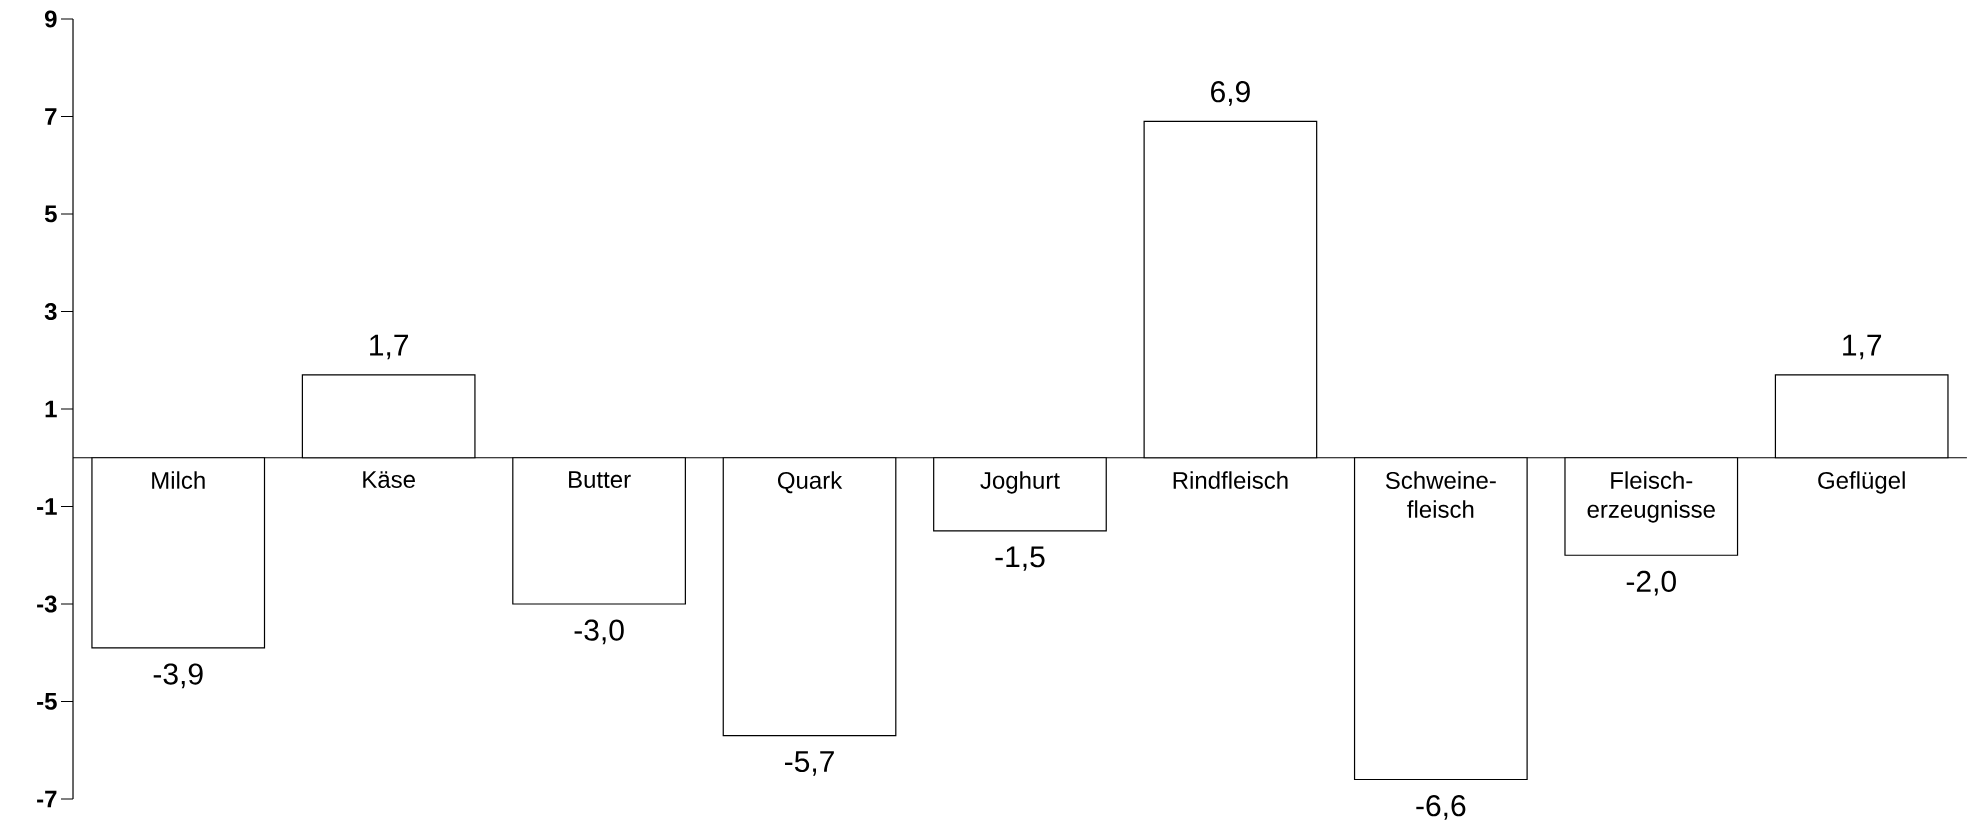  I want to click on x-tick-label: Rindfleisch, so click(1230, 480).